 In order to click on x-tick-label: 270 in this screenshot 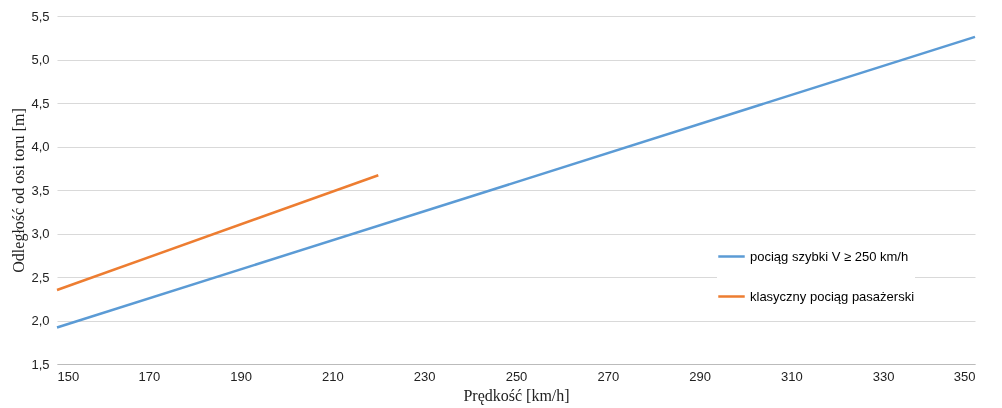, I will do `click(608, 376)`.